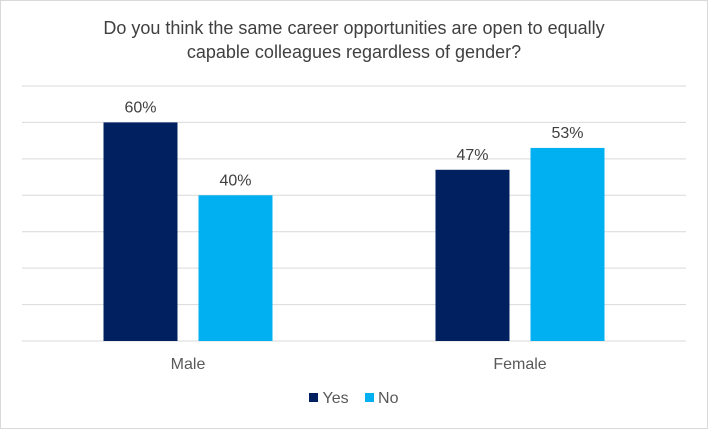  I want to click on legend-label-yes: Yes, so click(335, 398).